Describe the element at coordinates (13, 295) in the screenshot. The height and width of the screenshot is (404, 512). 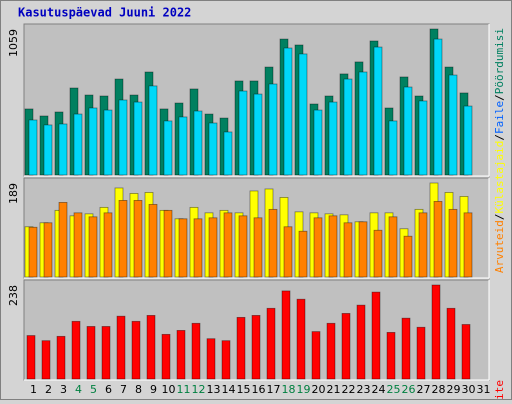
I see `y-tick-label: 238` at that location.